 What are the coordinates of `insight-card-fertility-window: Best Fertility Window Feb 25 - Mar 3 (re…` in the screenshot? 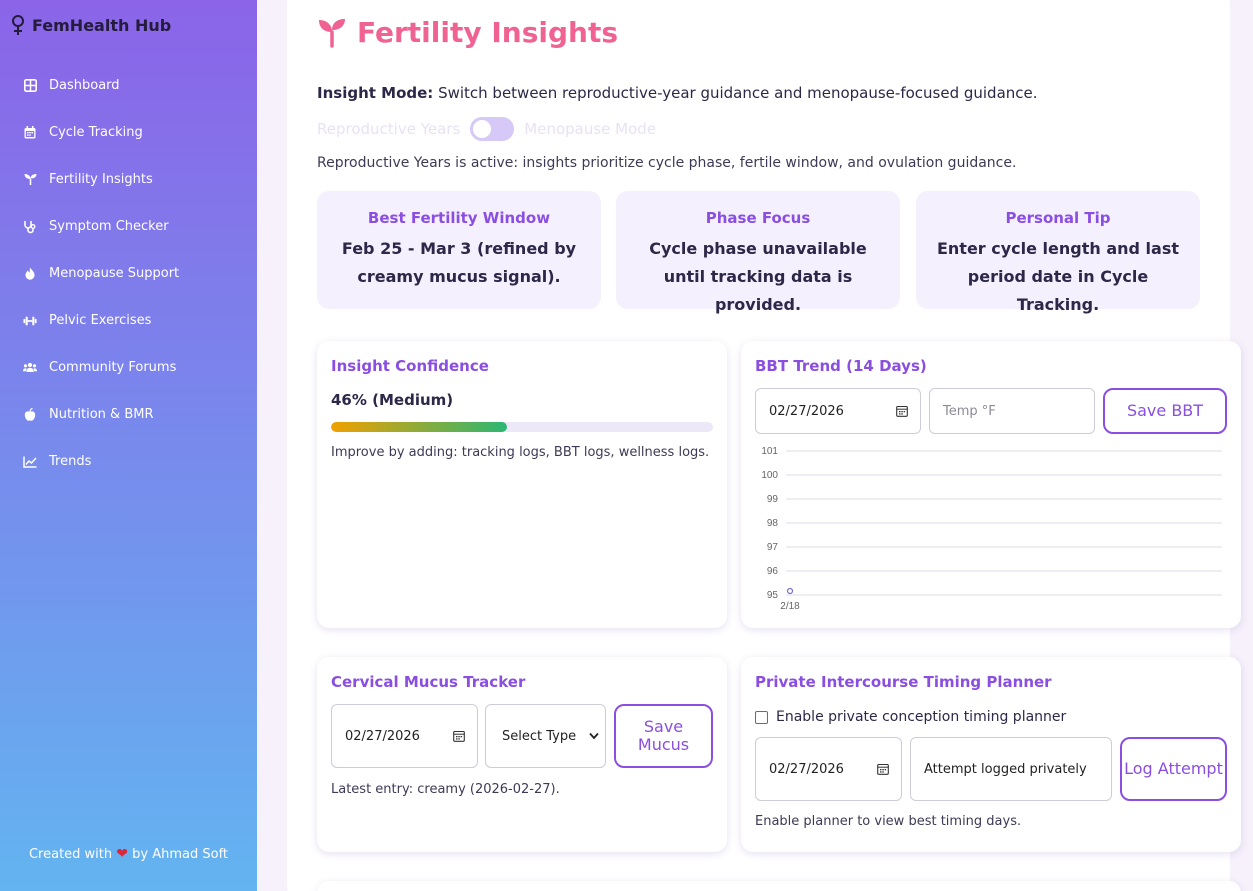 It's located at (459, 250).